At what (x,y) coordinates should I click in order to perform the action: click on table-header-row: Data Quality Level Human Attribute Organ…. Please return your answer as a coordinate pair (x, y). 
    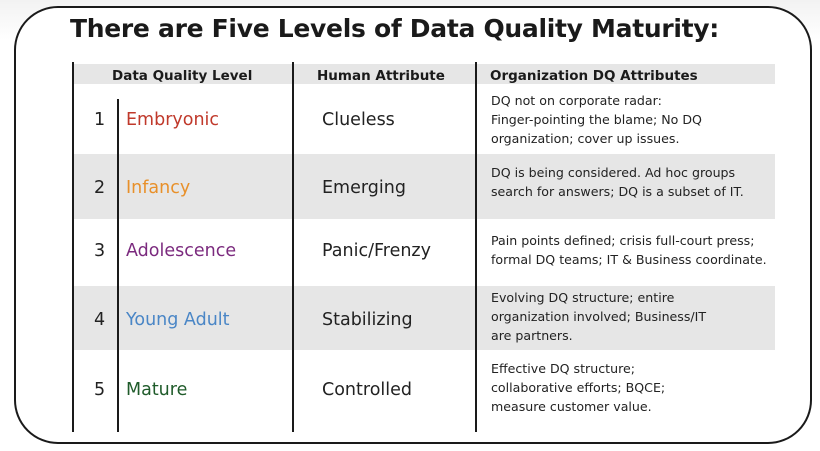
    Looking at the image, I should click on (423, 74).